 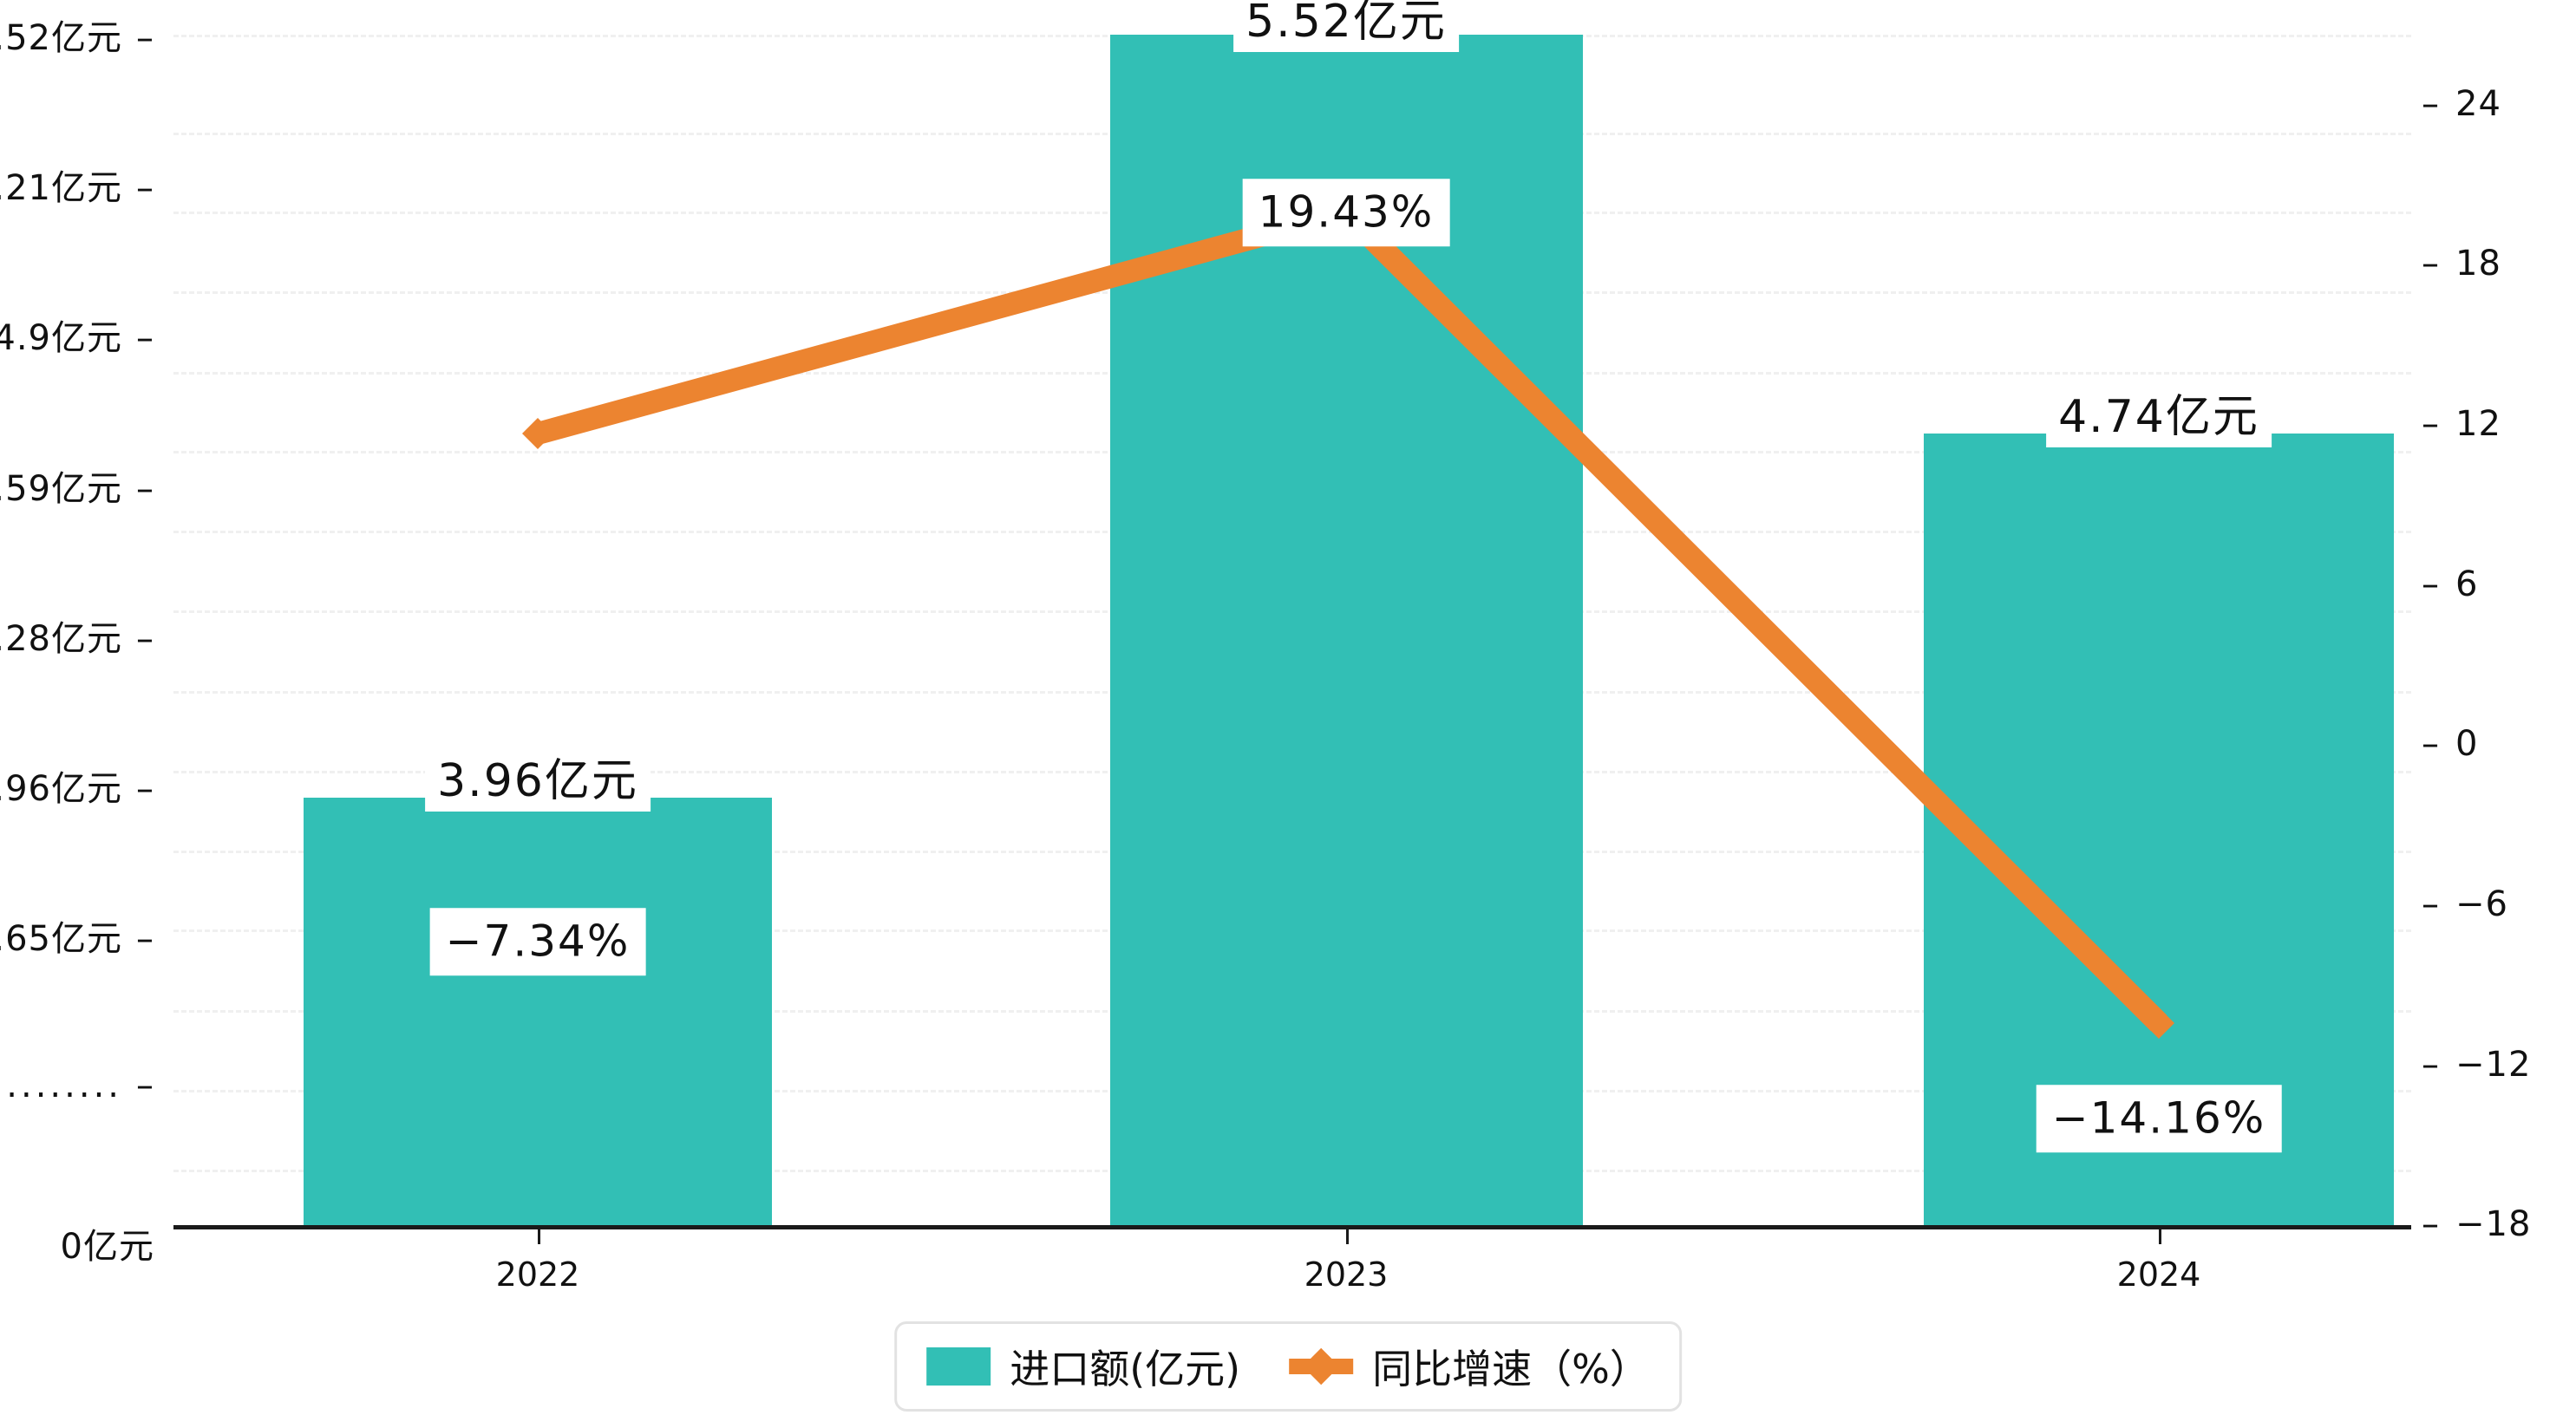 What do you see at coordinates (2478, 264) in the screenshot?
I see `y-axis-right-tick-label: 18` at bounding box center [2478, 264].